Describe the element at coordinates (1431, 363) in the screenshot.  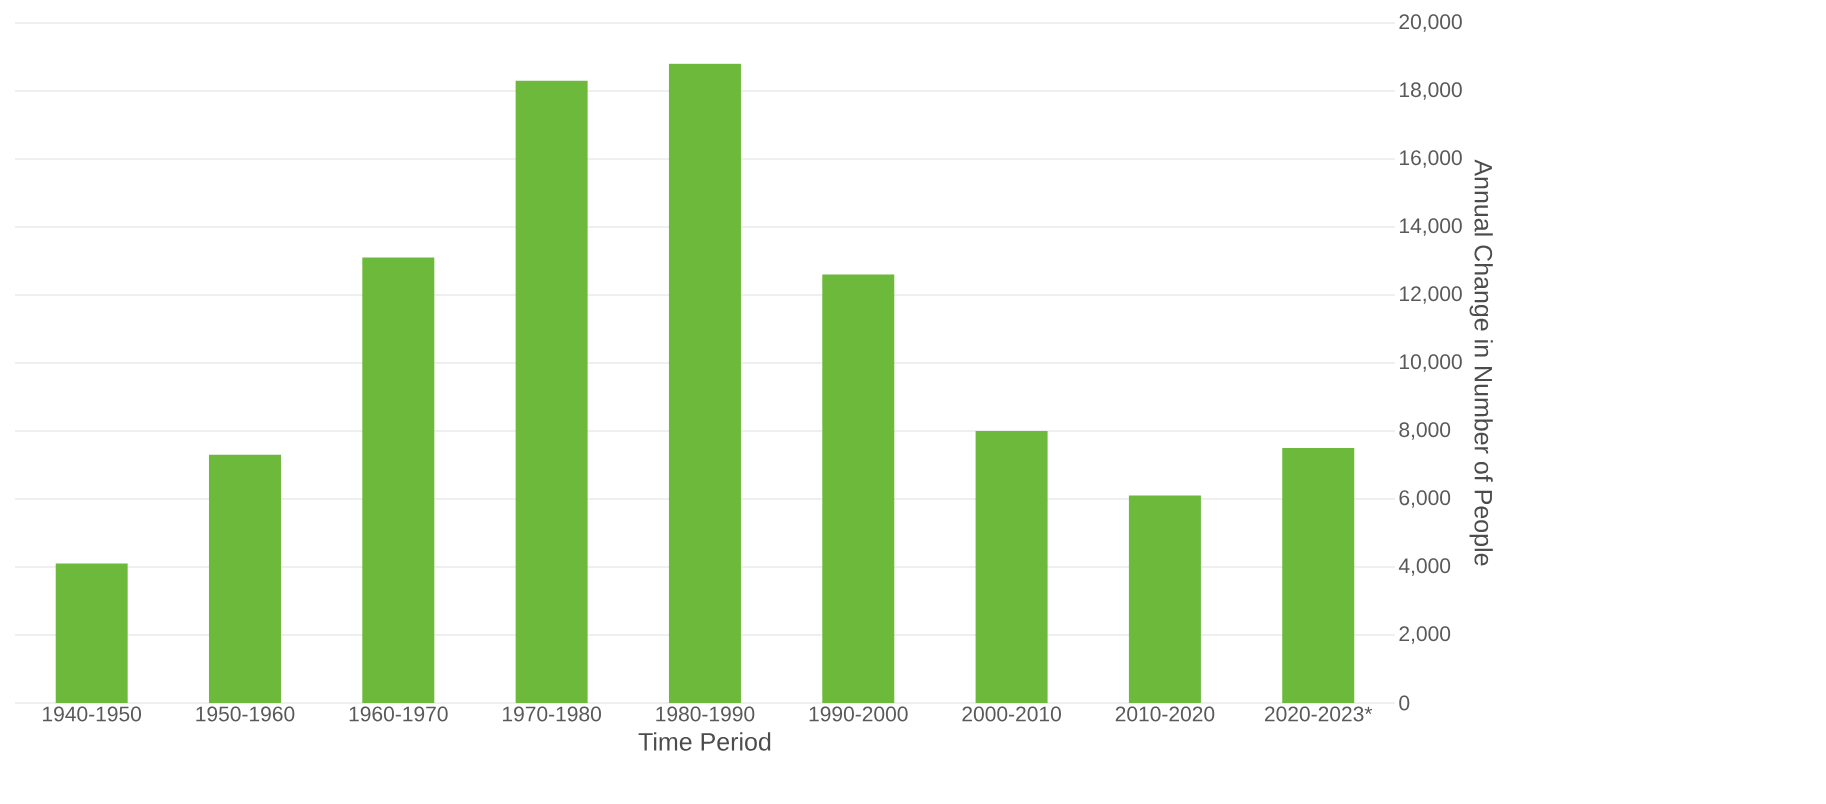
I see `y-tick-label: 10,000` at that location.